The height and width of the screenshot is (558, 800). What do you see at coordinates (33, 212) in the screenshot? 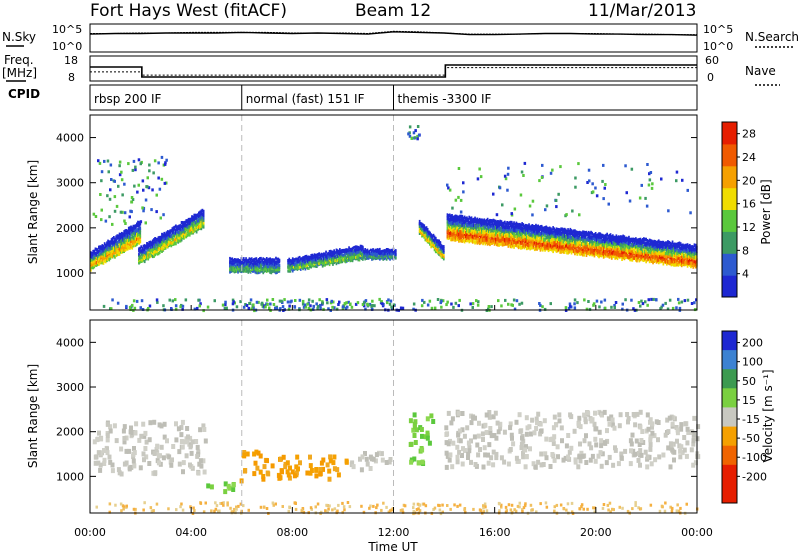
I see `power-ylabel: Slant Range [km]` at bounding box center [33, 212].